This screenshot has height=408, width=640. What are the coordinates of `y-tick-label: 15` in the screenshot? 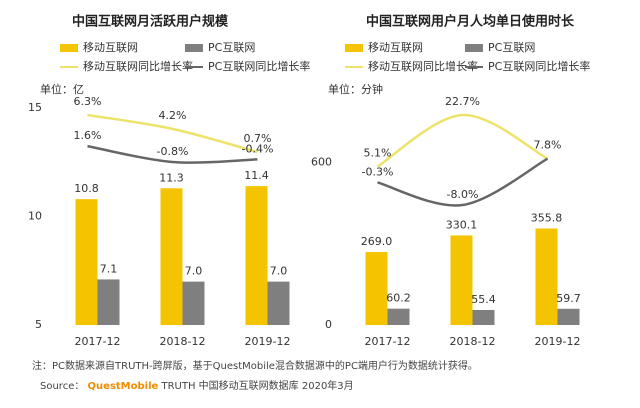 It's located at (35, 107).